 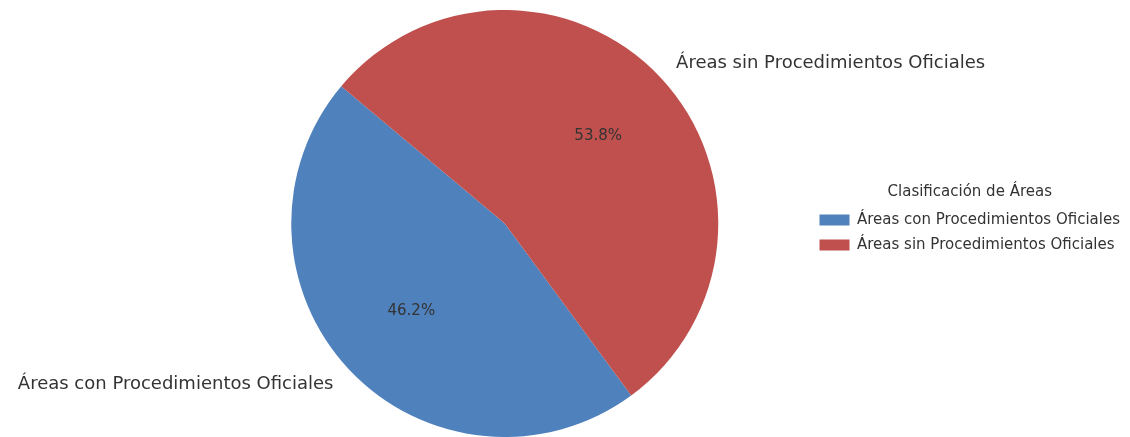 What do you see at coordinates (970, 190) in the screenshot?
I see `legend-title: Clasificación de Áreas` at bounding box center [970, 190].